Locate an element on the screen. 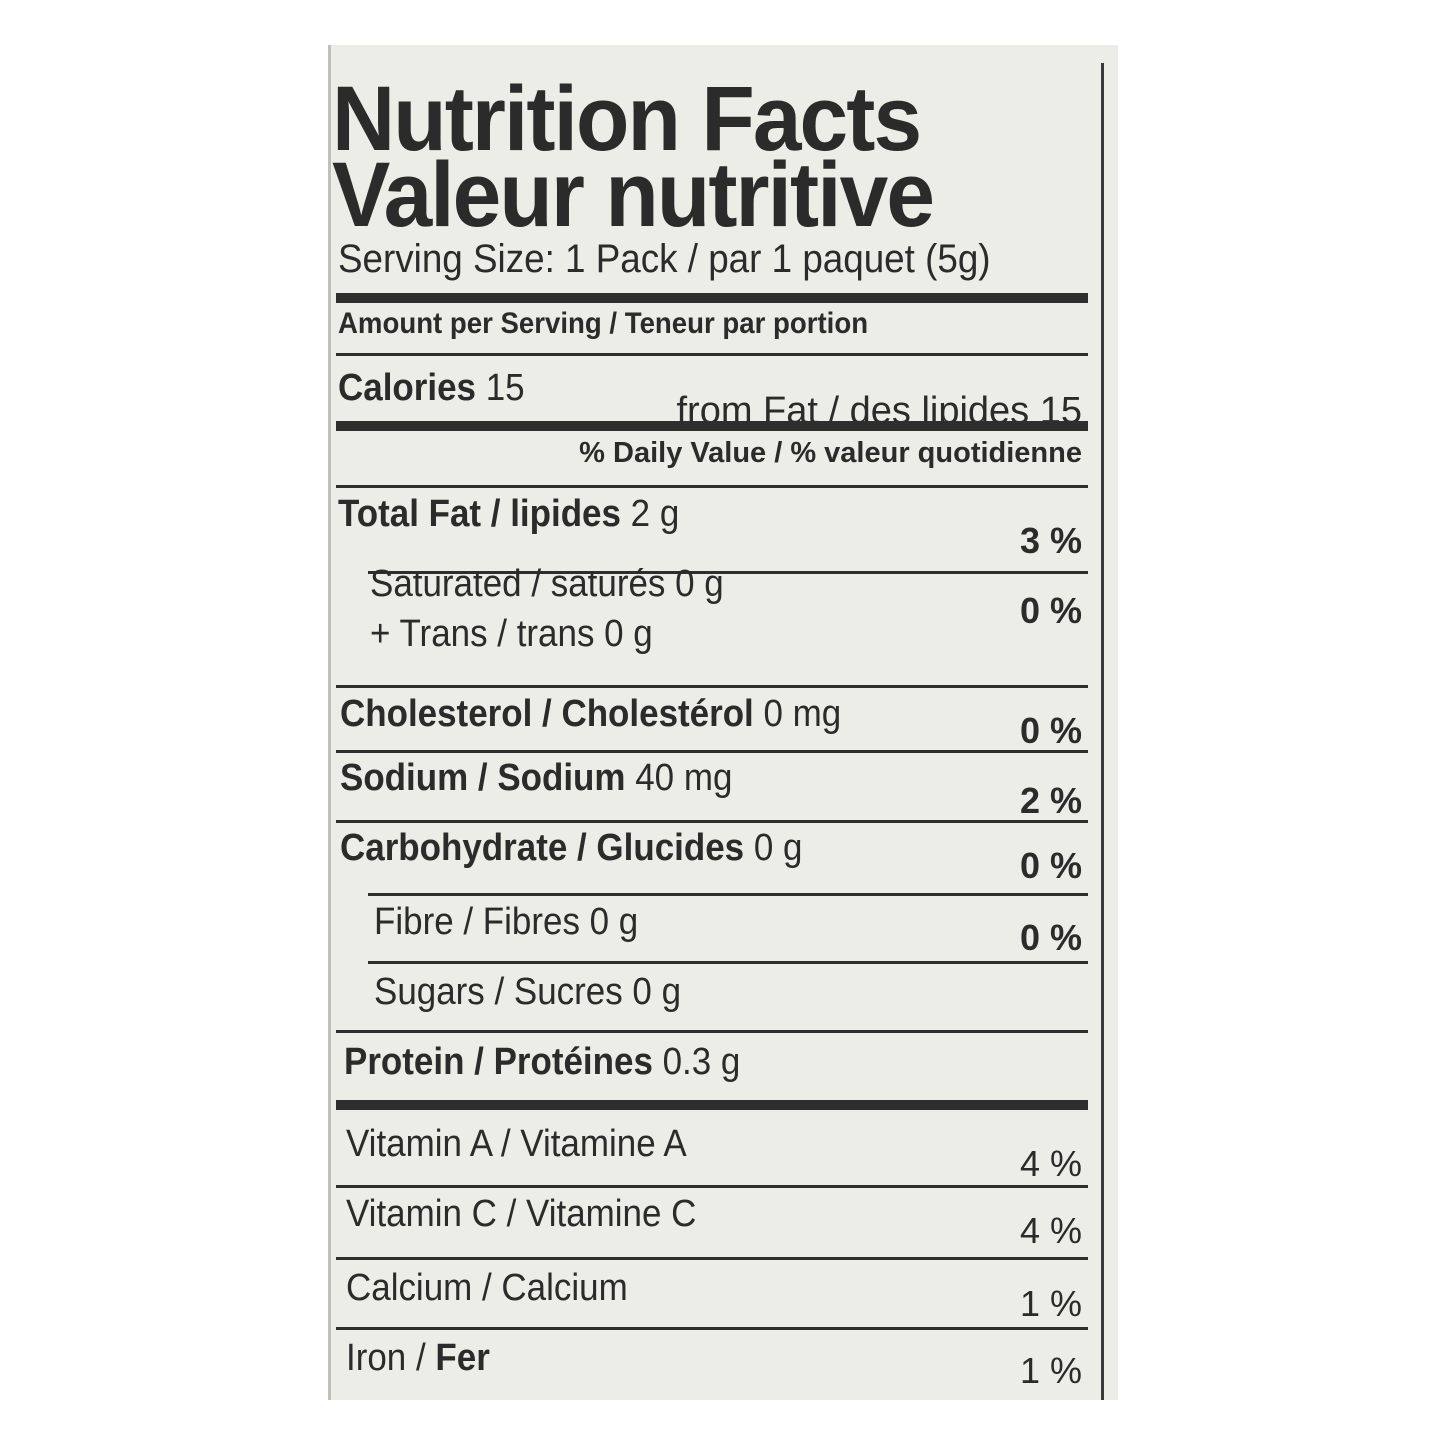 Image resolution: width=1445 pixels, height=1445 pixels. calories-row: Calories 15 is located at coordinates (431, 388).